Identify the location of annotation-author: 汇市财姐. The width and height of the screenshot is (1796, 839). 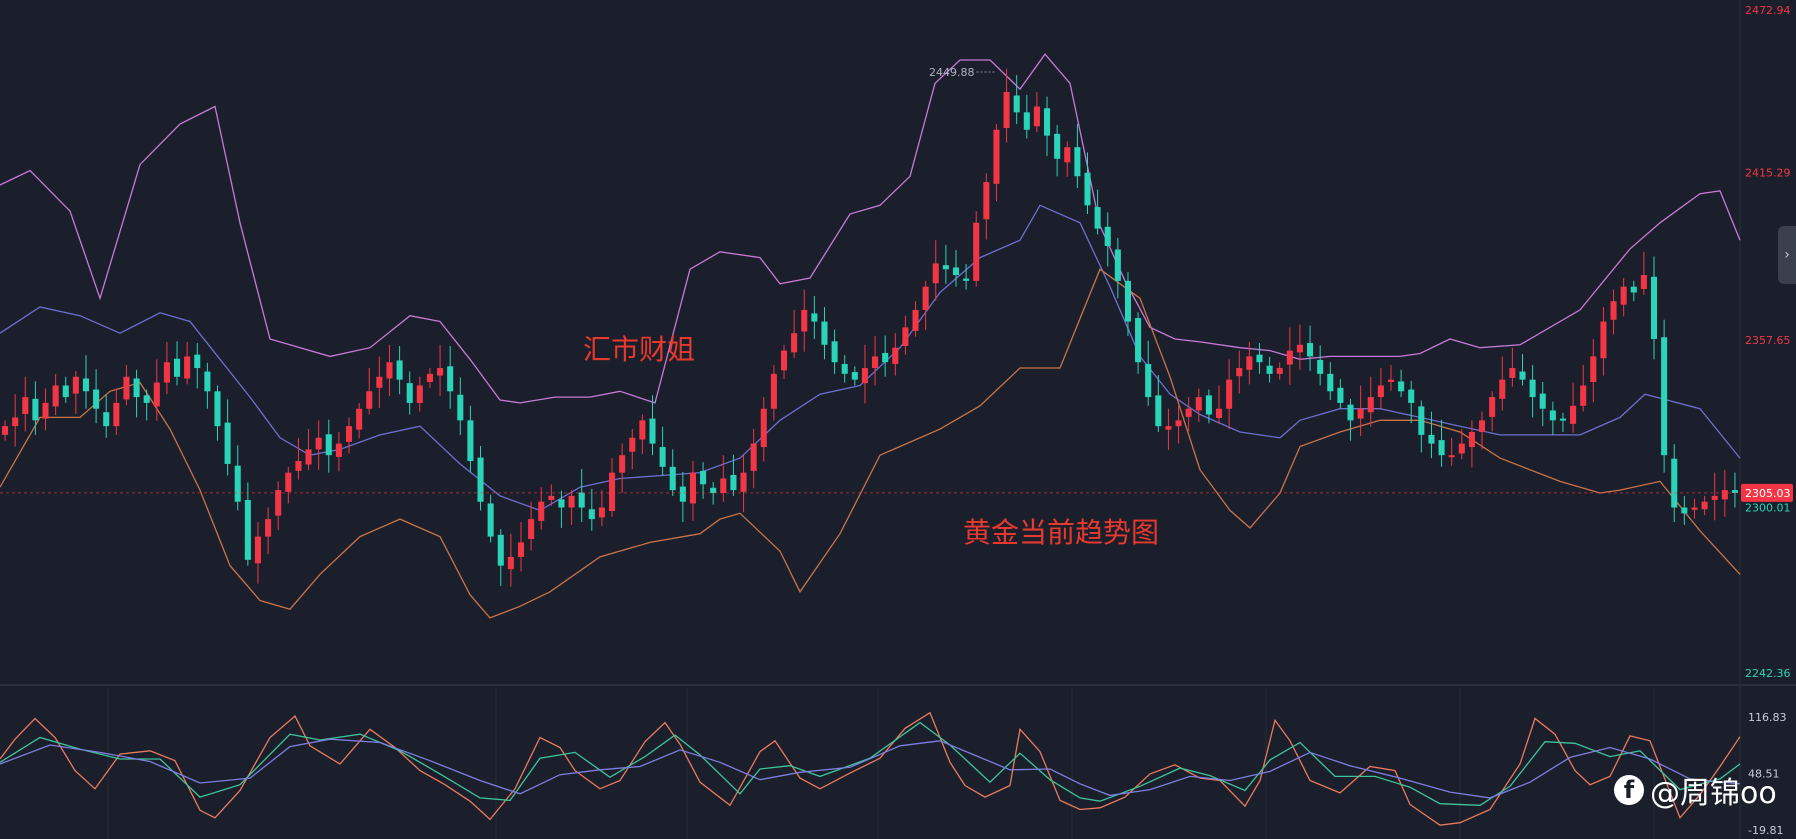
(639, 349).